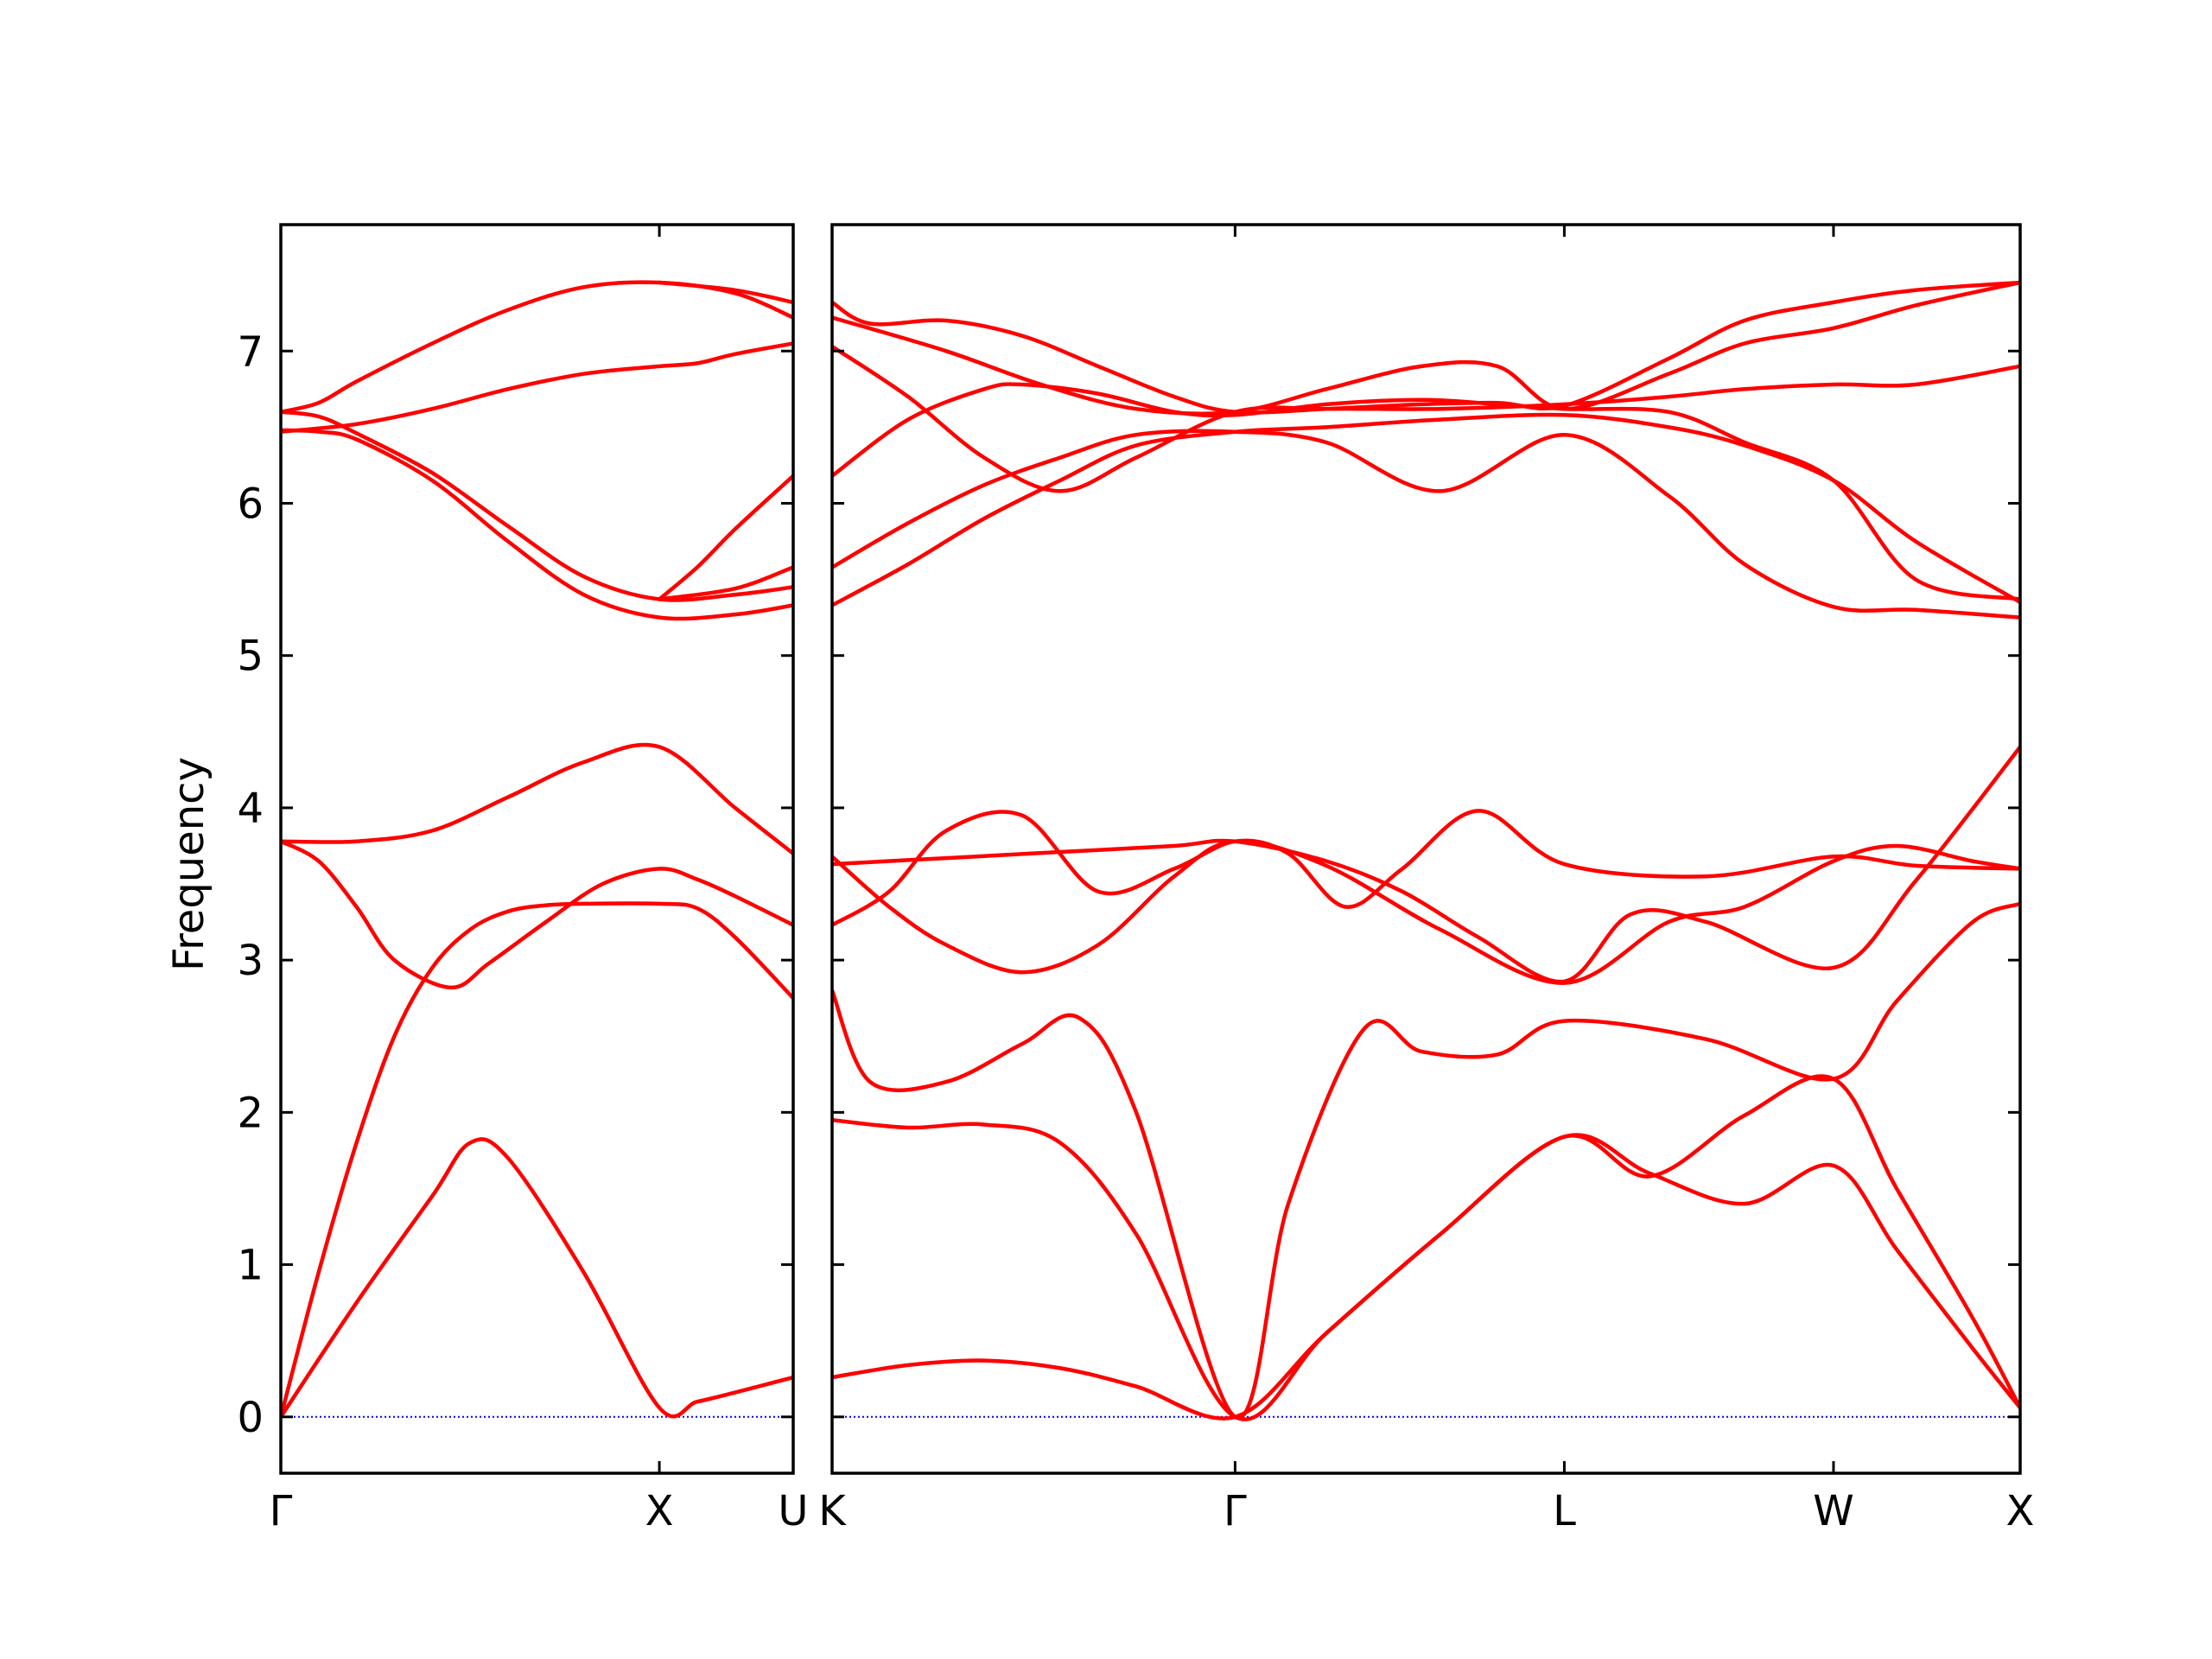  What do you see at coordinates (1564, 1511) in the screenshot?
I see `x-tick-label-L: L` at bounding box center [1564, 1511].